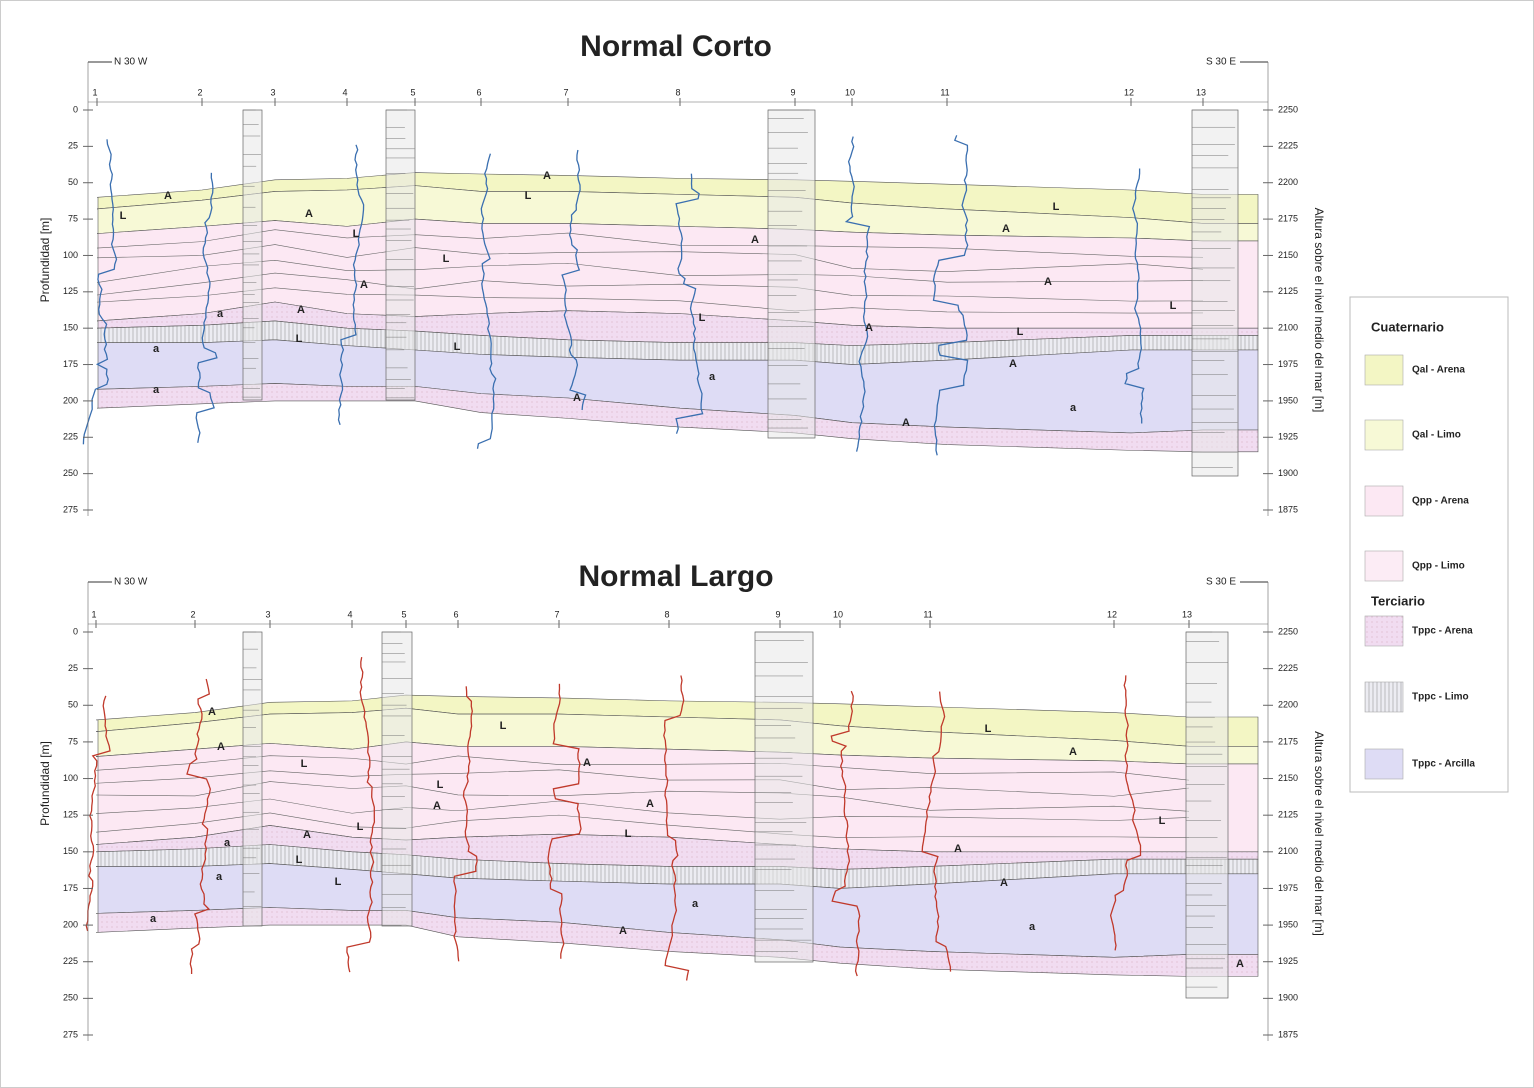  I want to click on depth-tick-label: 125, so click(70, 291).